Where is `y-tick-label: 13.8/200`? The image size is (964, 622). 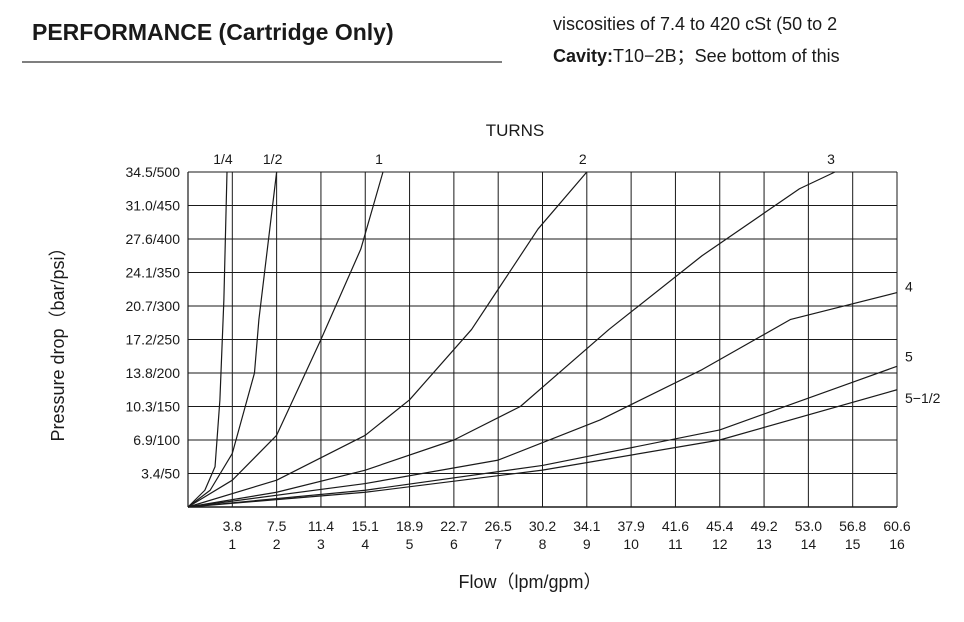 y-tick-label: 13.8/200 is located at coordinates (153, 373).